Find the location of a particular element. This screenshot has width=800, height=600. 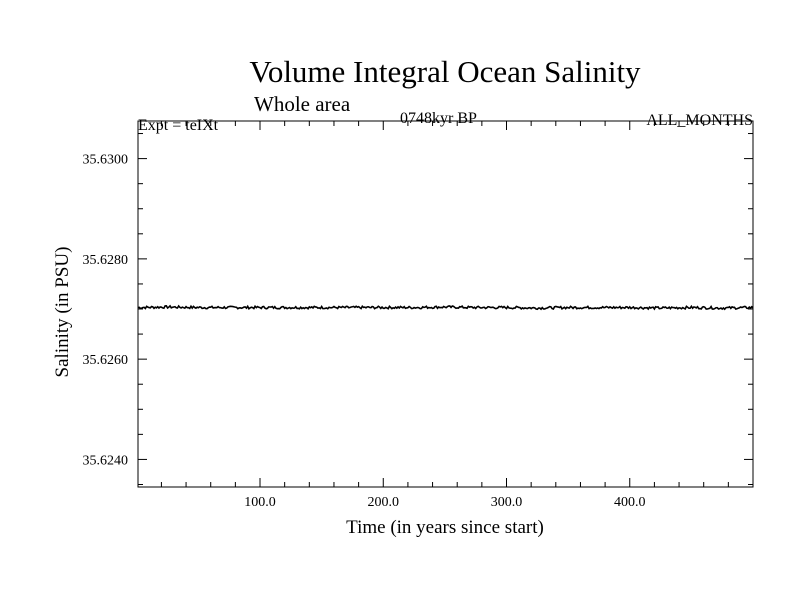

chart-marks is located at coordinates (445, 307).